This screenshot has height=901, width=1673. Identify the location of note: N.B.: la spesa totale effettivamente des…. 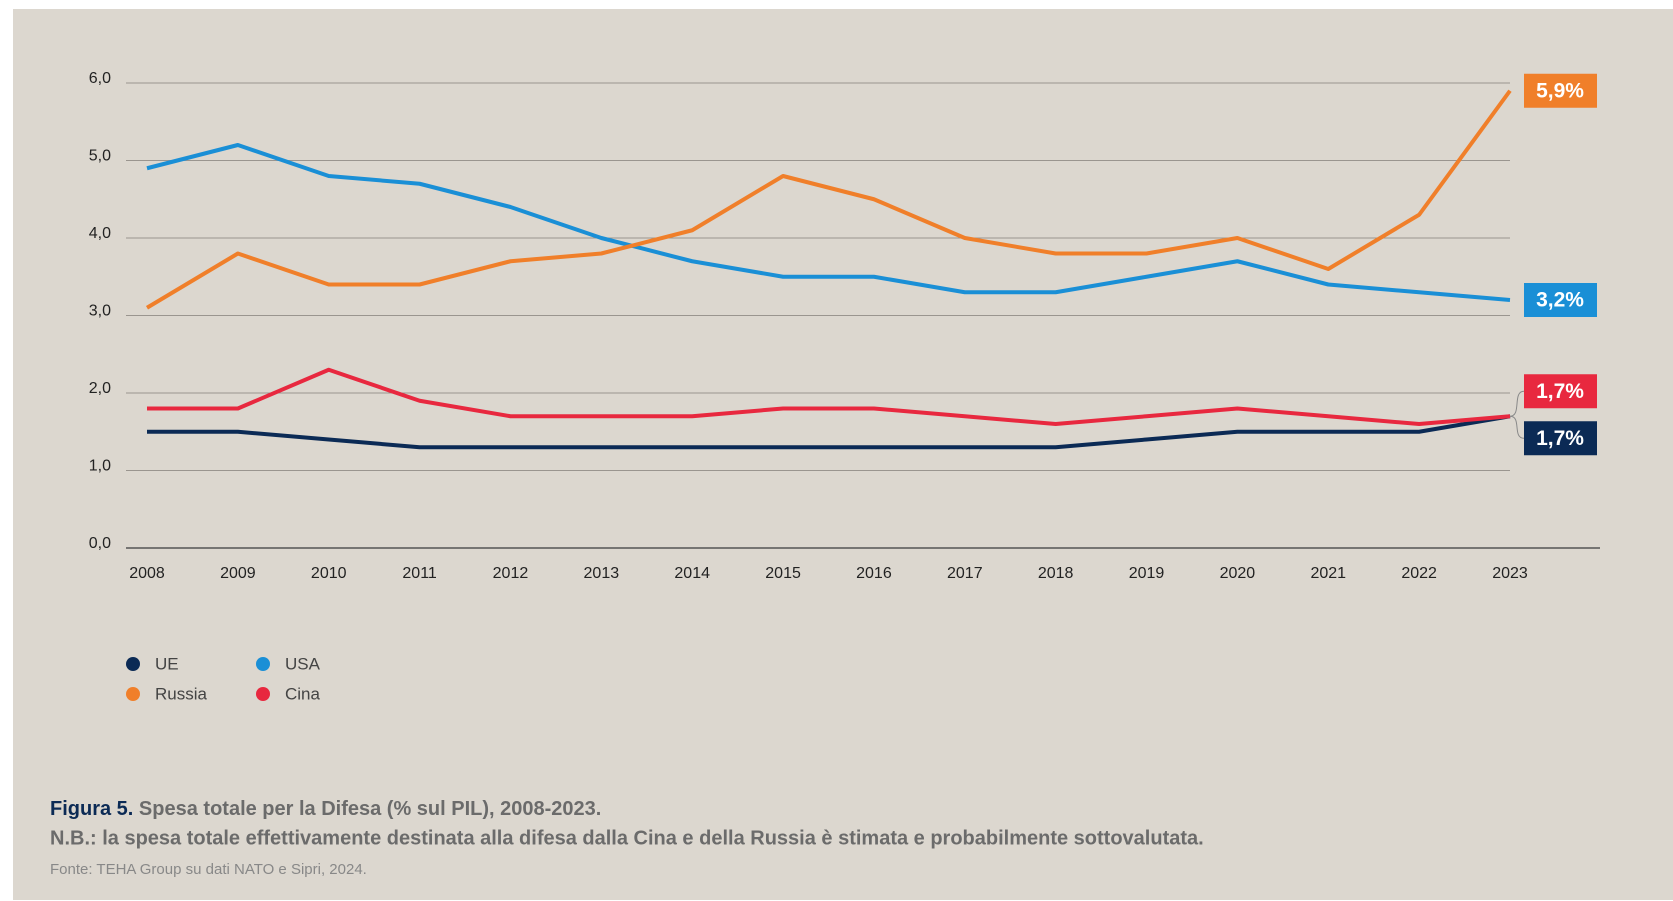
(627, 838).